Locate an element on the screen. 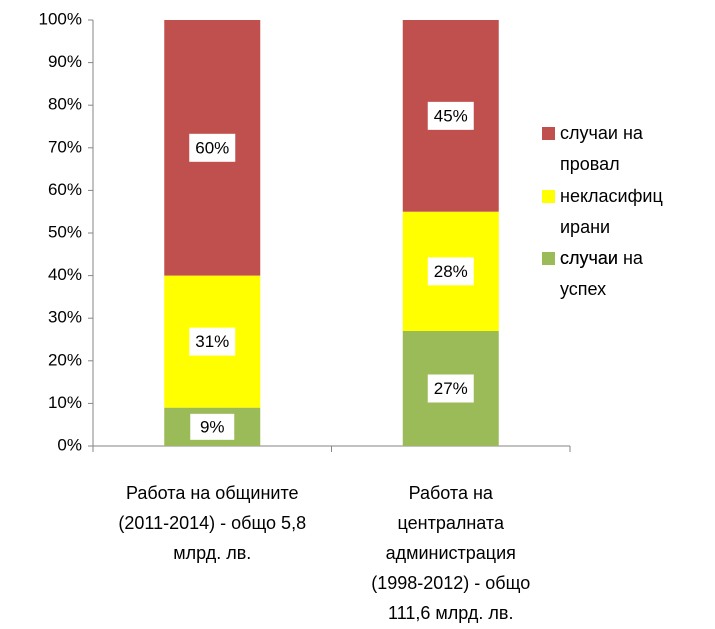  data-label: 27% is located at coordinates (451, 388).